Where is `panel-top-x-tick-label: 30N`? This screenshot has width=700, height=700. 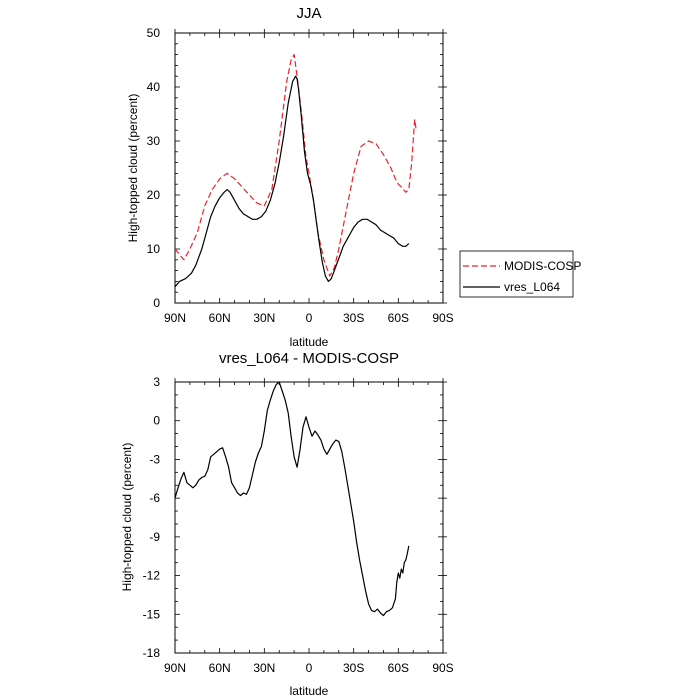 panel-top-x-tick-label: 30N is located at coordinates (264, 318).